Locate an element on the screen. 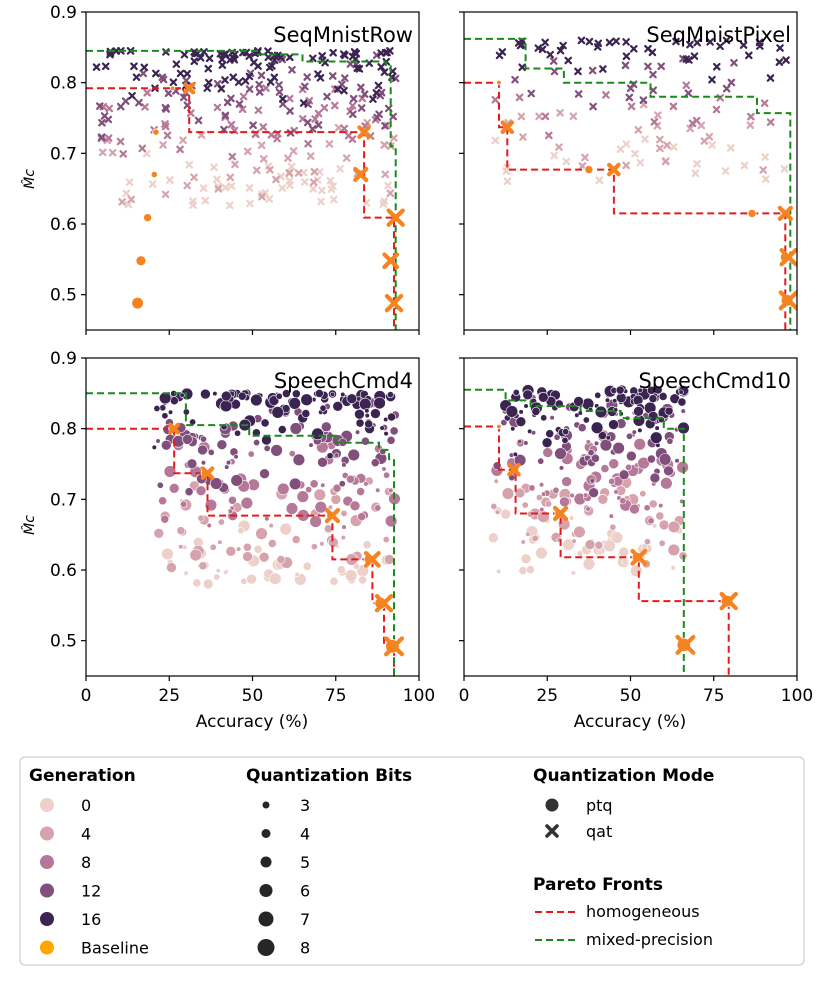 Image resolution: width=831 pixels, height=984 pixels. x-ticks: 0 25 50 75 100 is located at coordinates (636, 691).